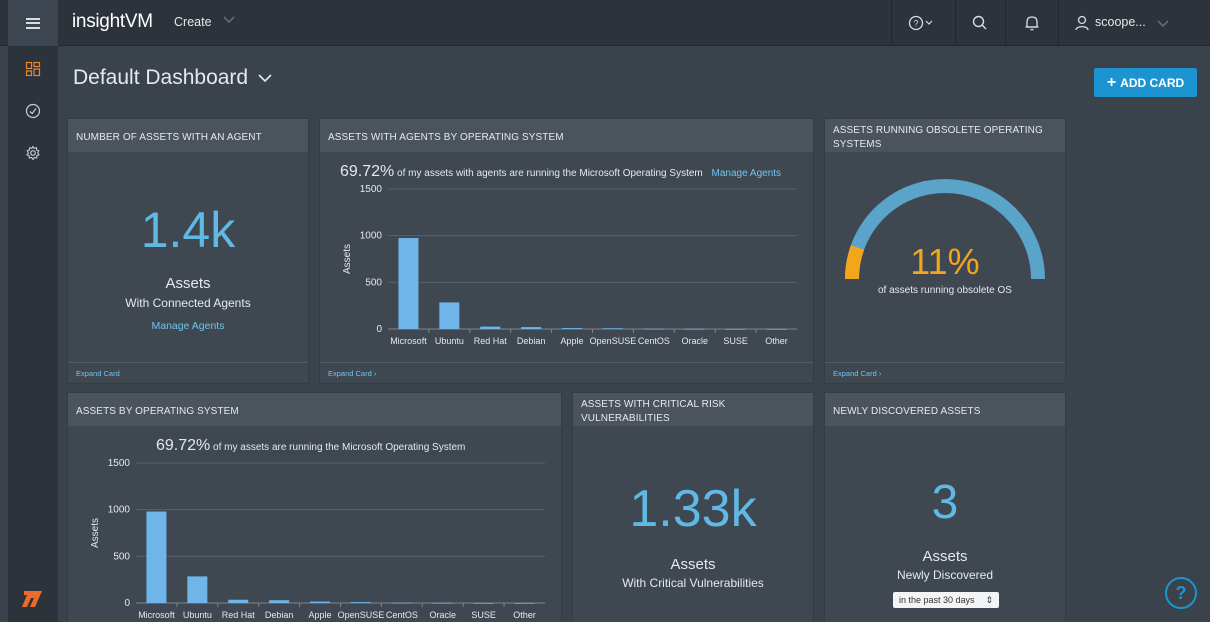 Image resolution: width=1210 pixels, height=622 pixels. What do you see at coordinates (33, 153) in the screenshot?
I see `gear-icon` at bounding box center [33, 153].